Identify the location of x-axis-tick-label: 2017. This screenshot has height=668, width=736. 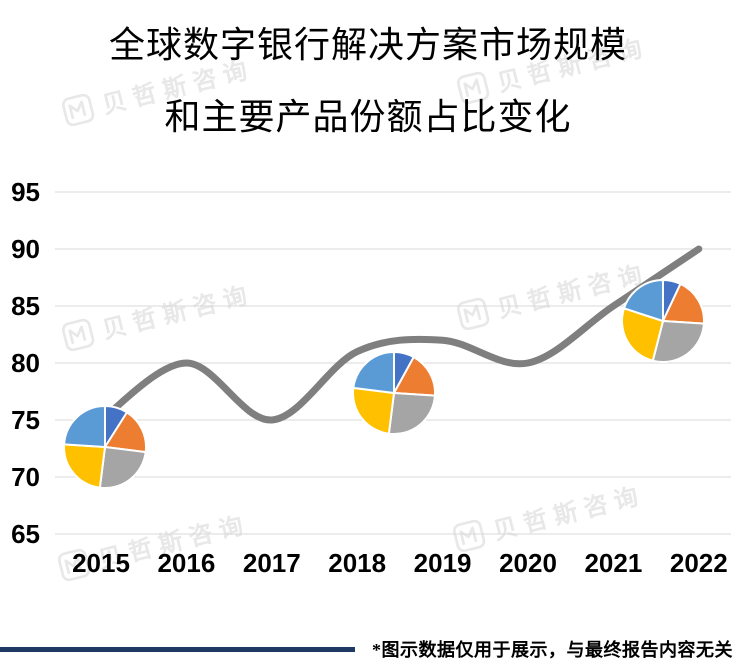
(272, 563).